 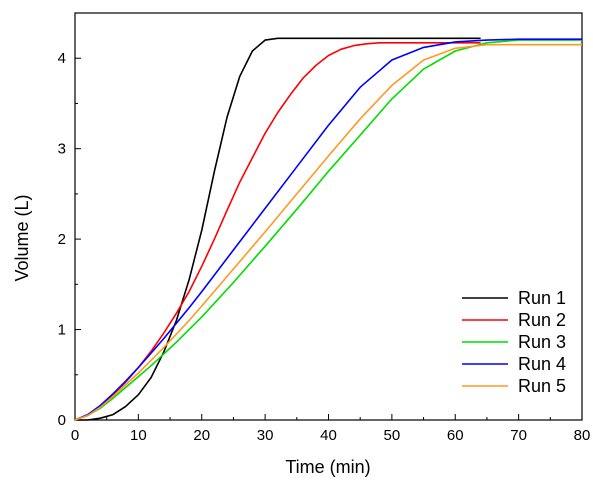 I want to click on y-tick-label: 1, so click(x=62, y=330).